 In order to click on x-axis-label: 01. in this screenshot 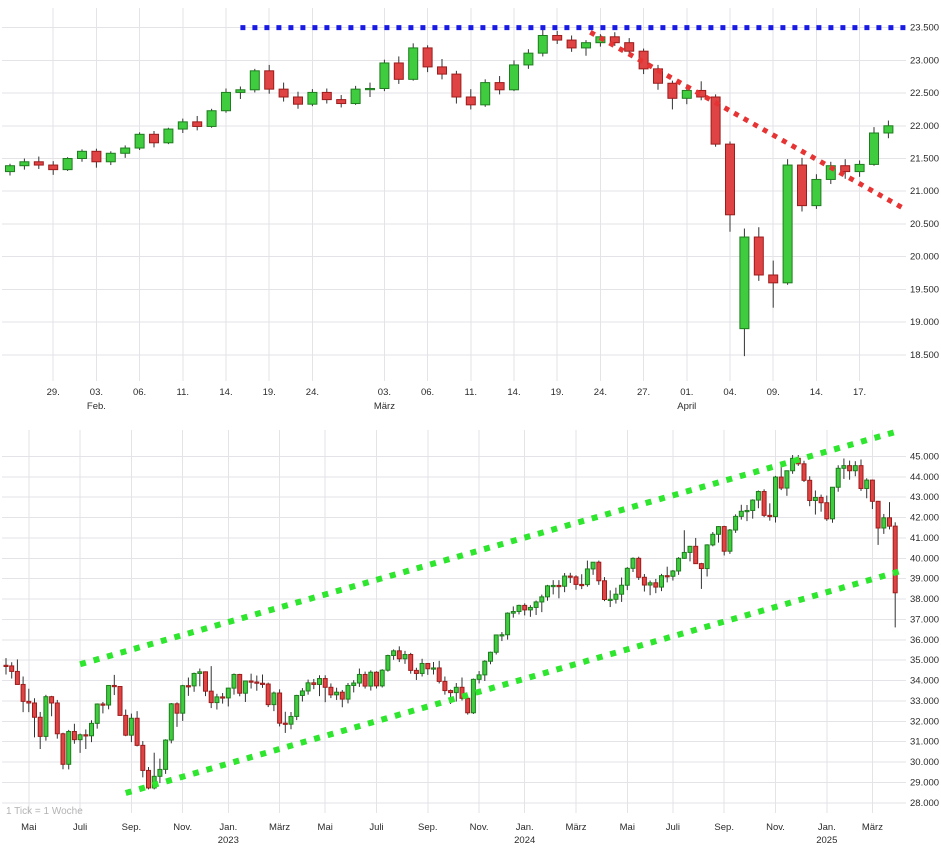, I will do `click(686, 392)`.